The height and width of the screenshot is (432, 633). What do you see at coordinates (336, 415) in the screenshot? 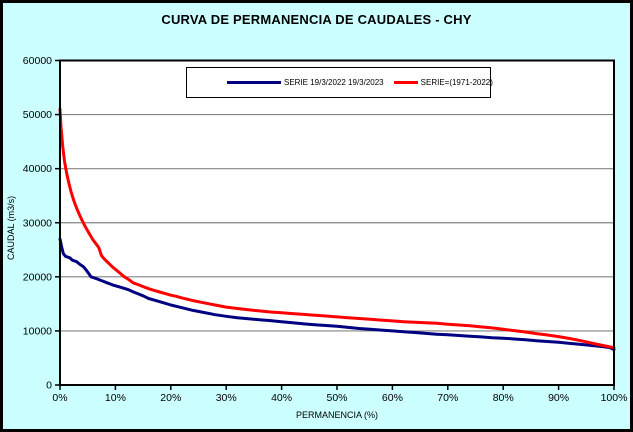
I see `x-axis-title: PERMANENCIA (%)` at bounding box center [336, 415].